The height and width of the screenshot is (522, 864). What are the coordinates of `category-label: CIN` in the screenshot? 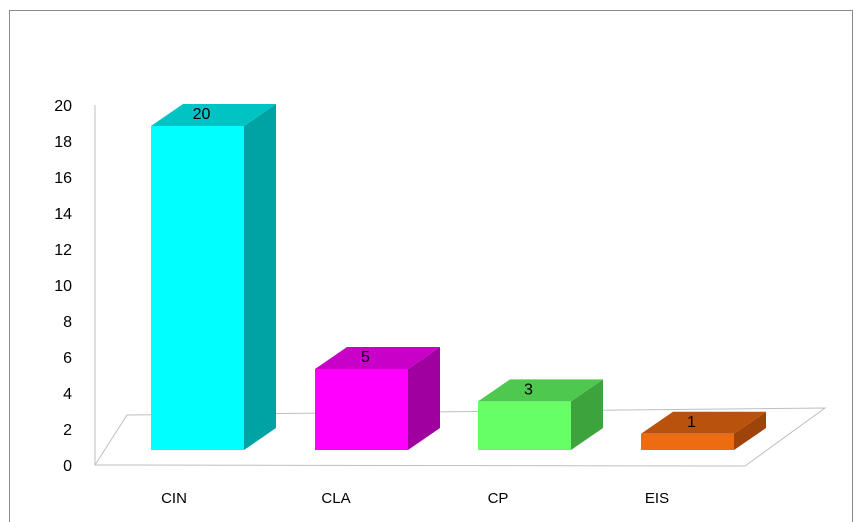 It's located at (174, 498).